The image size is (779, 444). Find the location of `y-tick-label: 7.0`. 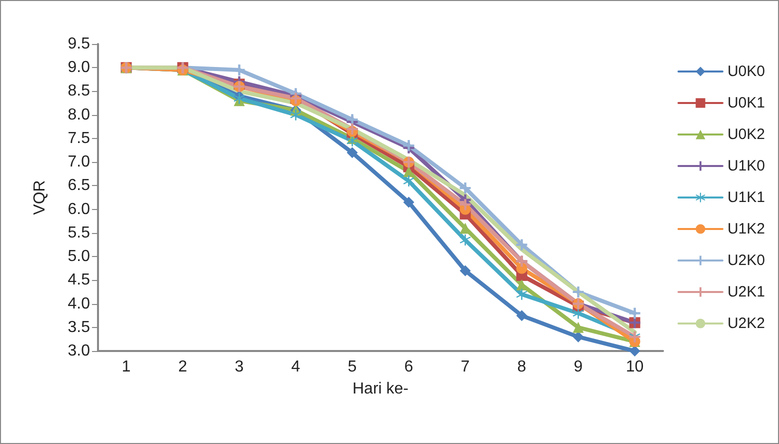

y-tick-label: 7.0 is located at coordinates (79, 162).